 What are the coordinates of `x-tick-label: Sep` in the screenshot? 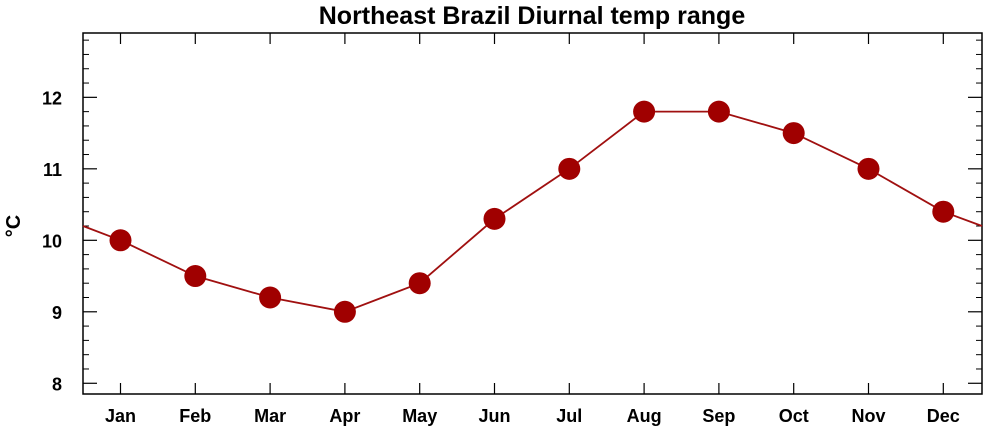 It's located at (718, 416).